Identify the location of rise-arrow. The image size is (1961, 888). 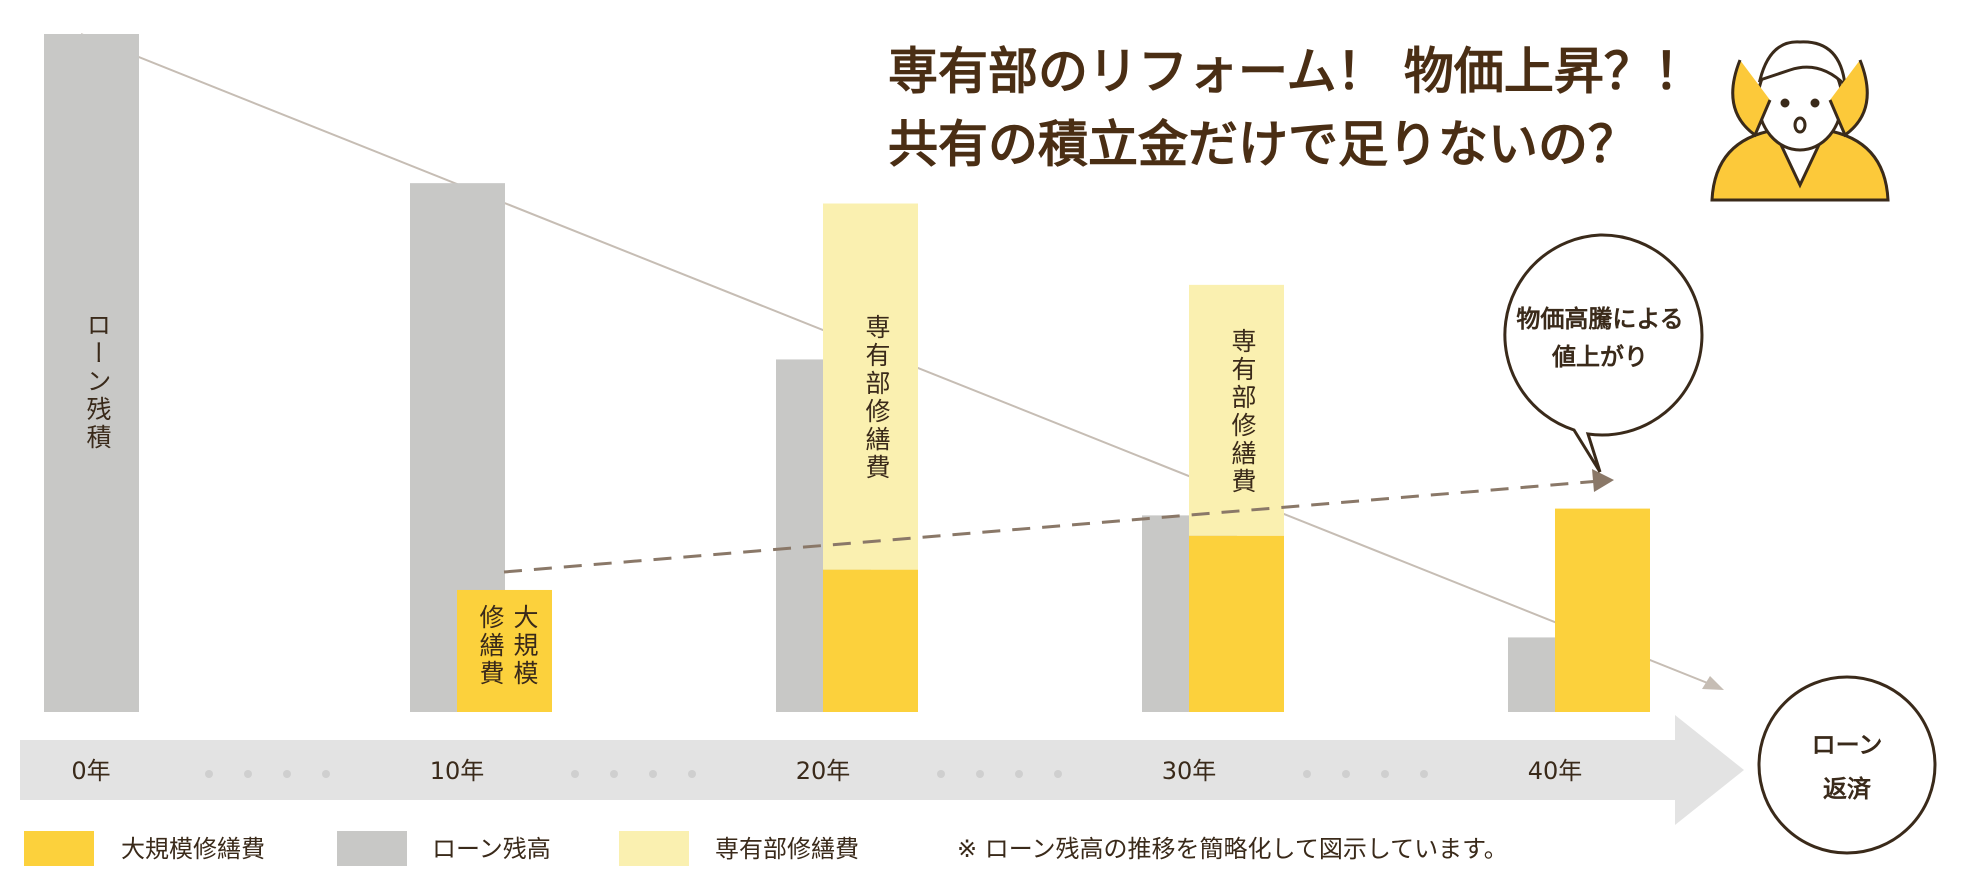
(1052, 526).